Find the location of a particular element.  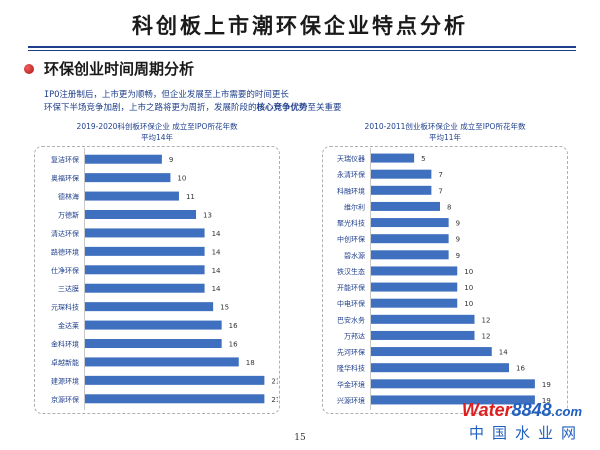

watermark-logo-text: Water8848.com is located at coordinates (522, 410).